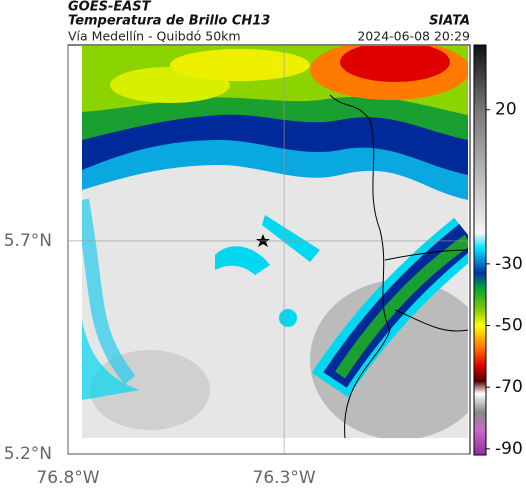  I want to click on title: Temperatura de Brillo CH13, so click(169, 21).